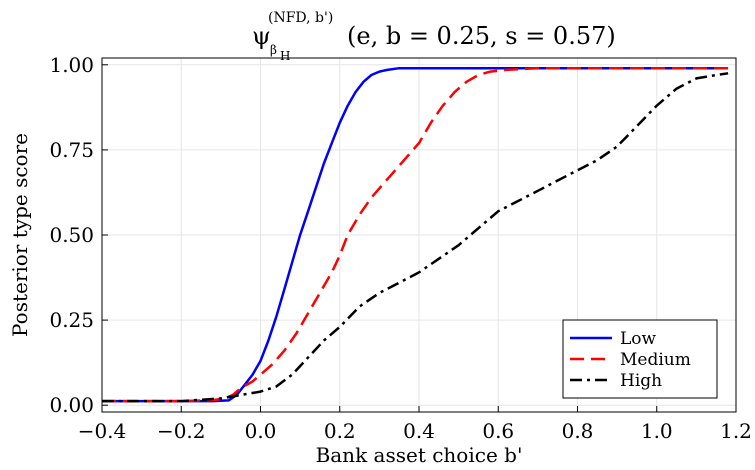  I want to click on title-symbol: ψ, so click(261, 36).